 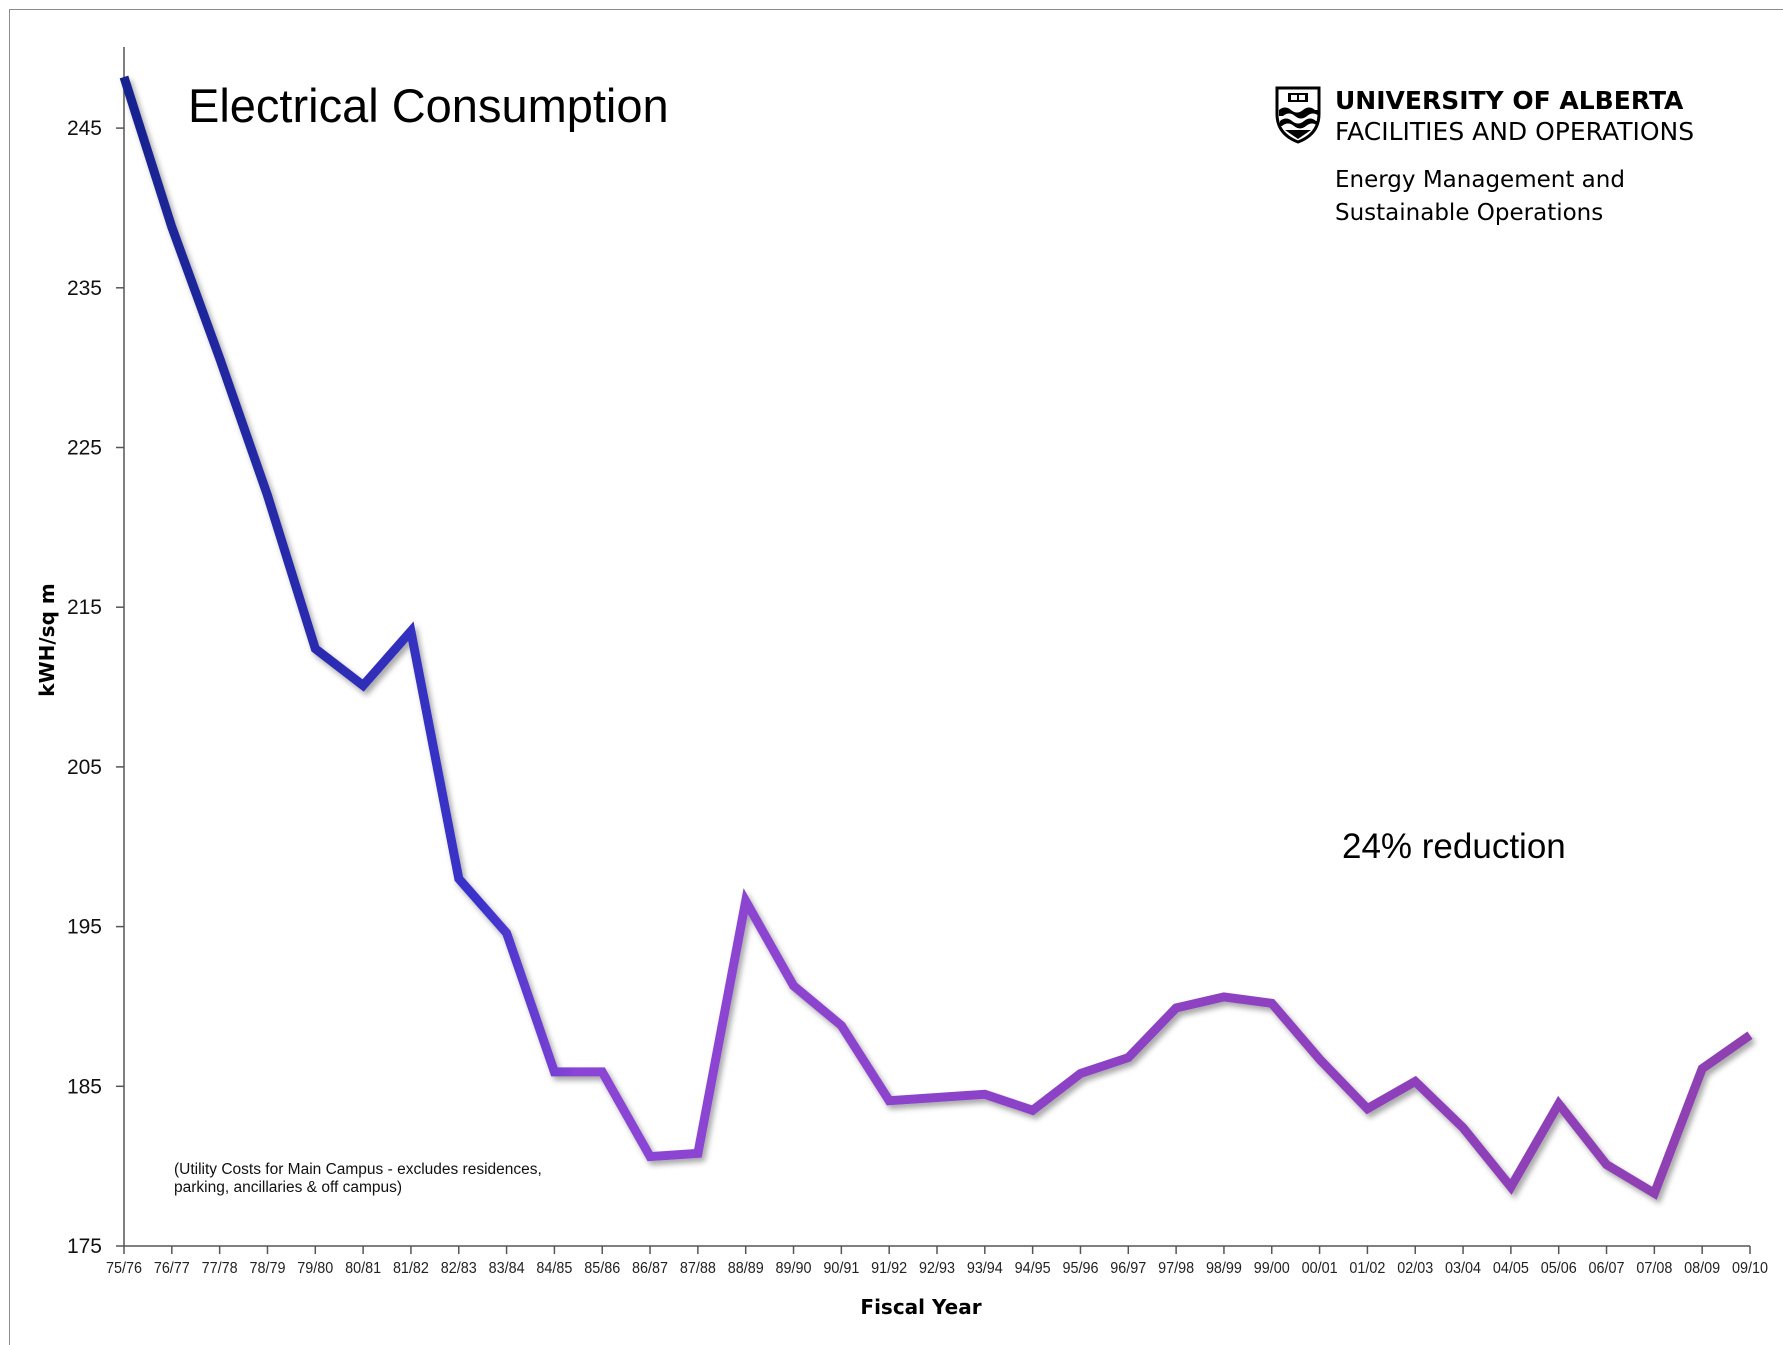 What do you see at coordinates (1480, 180) in the screenshot?
I see `department-line-1: Energy Management and` at bounding box center [1480, 180].